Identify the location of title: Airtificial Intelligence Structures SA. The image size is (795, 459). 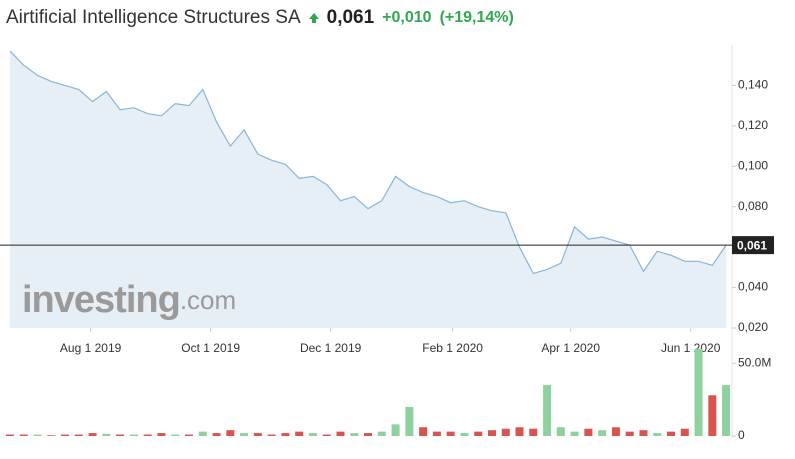
(153, 17).